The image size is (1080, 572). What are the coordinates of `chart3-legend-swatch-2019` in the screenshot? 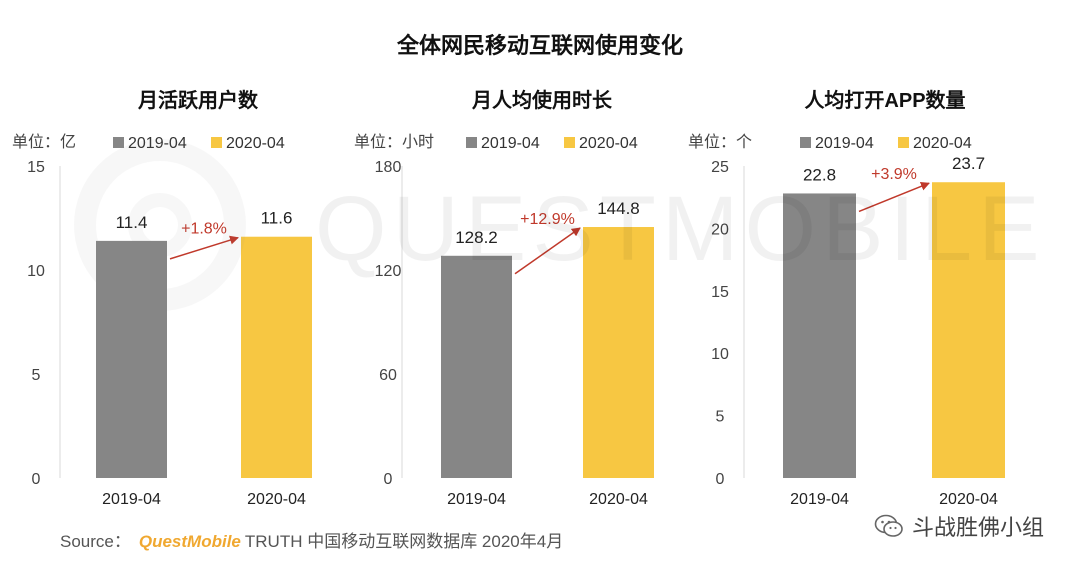 It's located at (805, 142).